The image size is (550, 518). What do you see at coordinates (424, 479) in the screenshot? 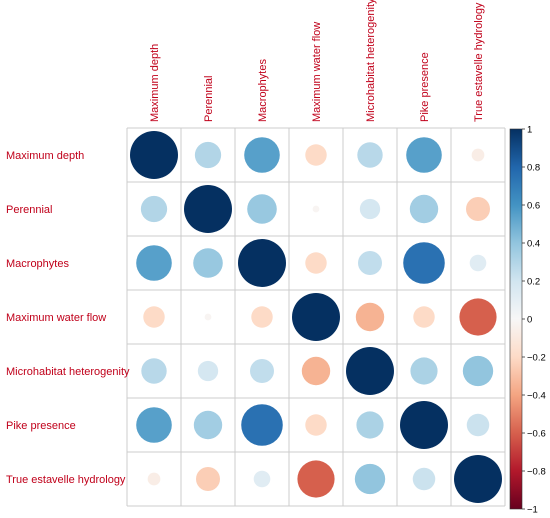
I see `corr-circle-true-estavelle-hydrology-pike-presence` at bounding box center [424, 479].